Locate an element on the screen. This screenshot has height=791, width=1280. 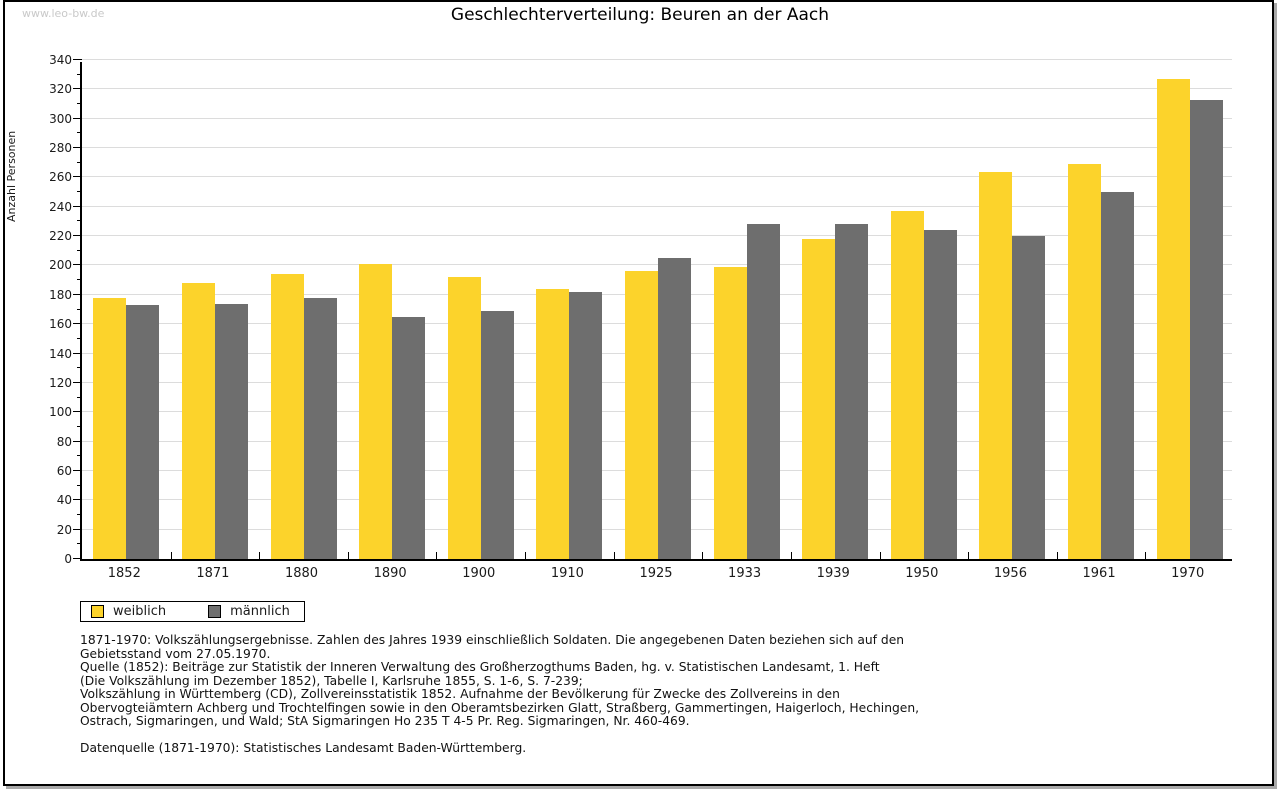
y-tick-label-180: 180 is located at coordinates (60, 294).